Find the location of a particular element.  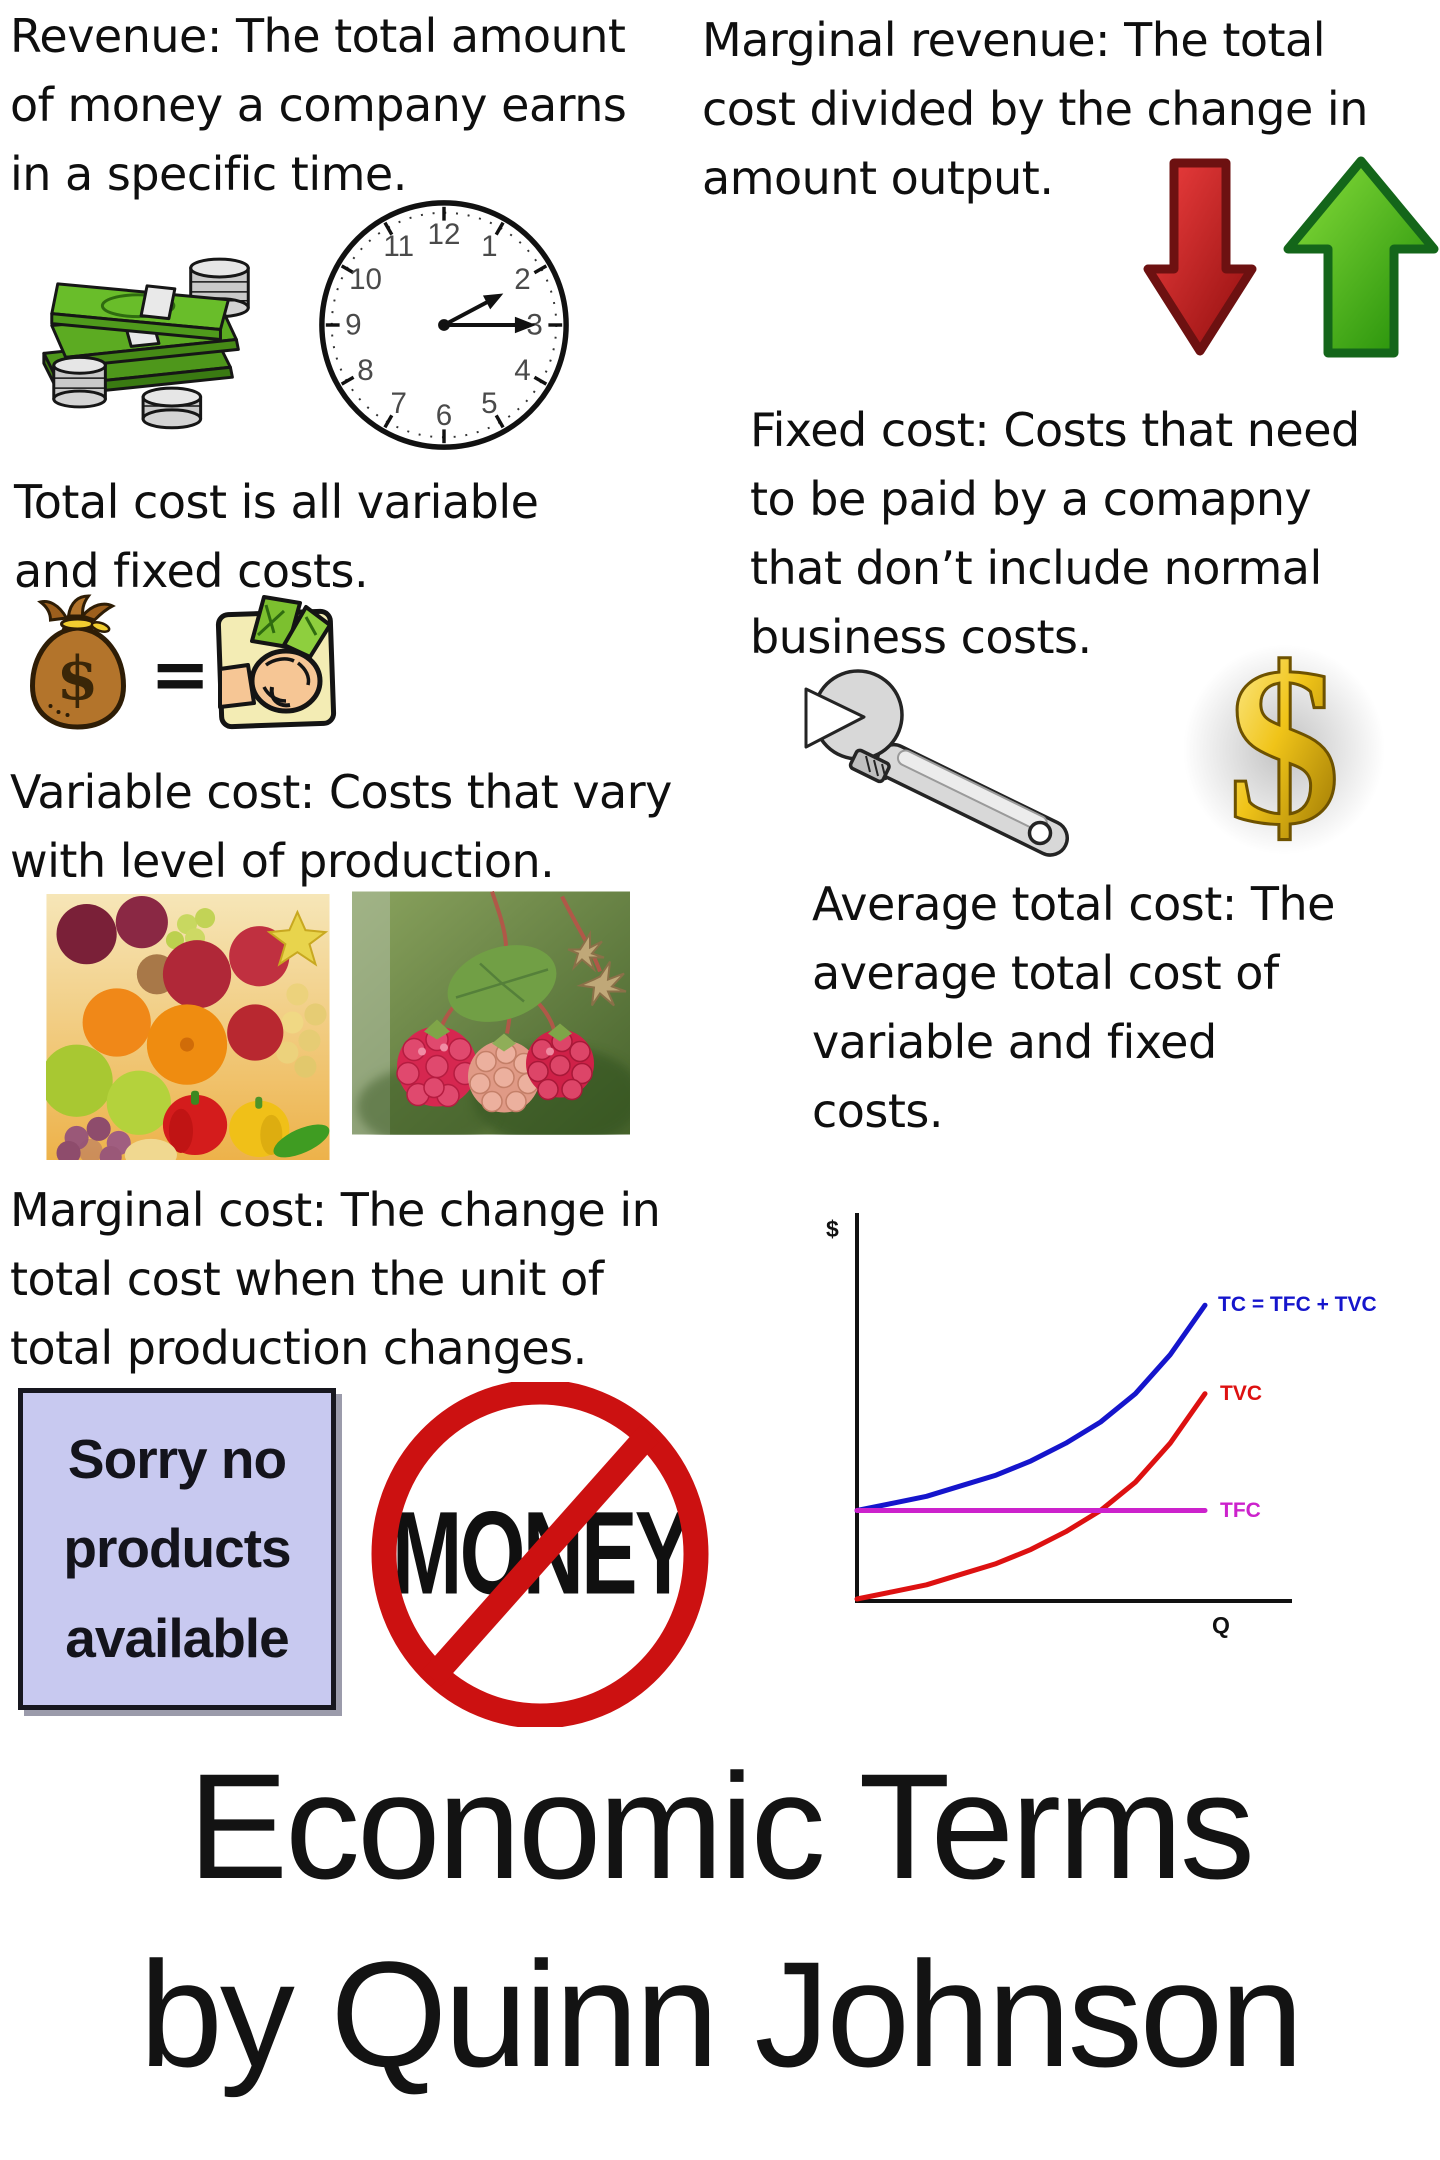

cost-curves-chart: $ Q TC = TFC + TVC TVC TFC is located at coordinates (1110, 1420).